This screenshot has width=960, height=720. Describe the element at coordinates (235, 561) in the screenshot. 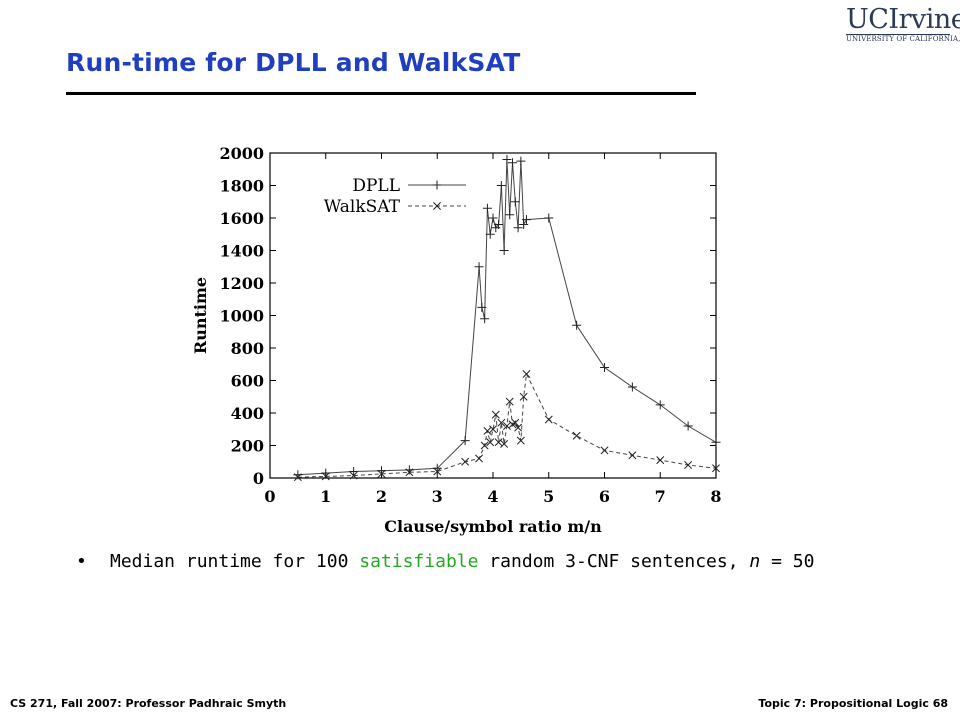

I see `caption-text-start: Median runtime for 100` at that location.